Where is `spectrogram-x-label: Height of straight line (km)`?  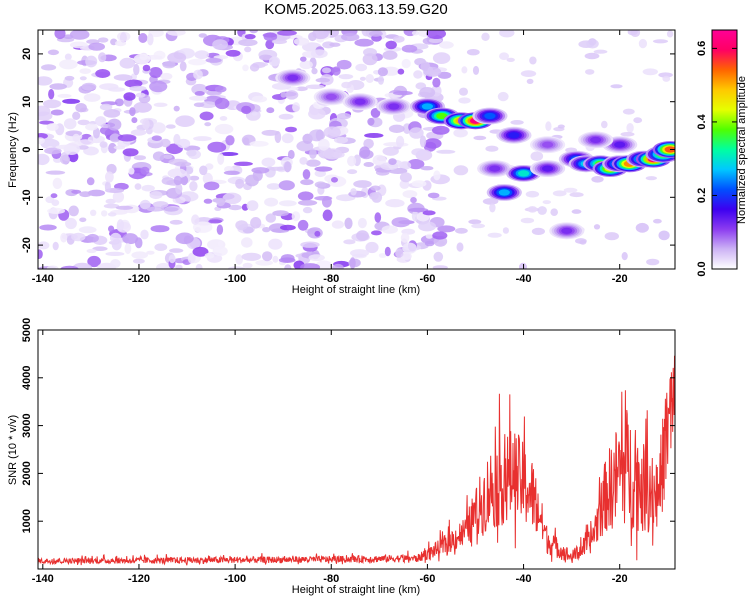
spectrogram-x-label: Height of straight line (km) is located at coordinates (356, 290).